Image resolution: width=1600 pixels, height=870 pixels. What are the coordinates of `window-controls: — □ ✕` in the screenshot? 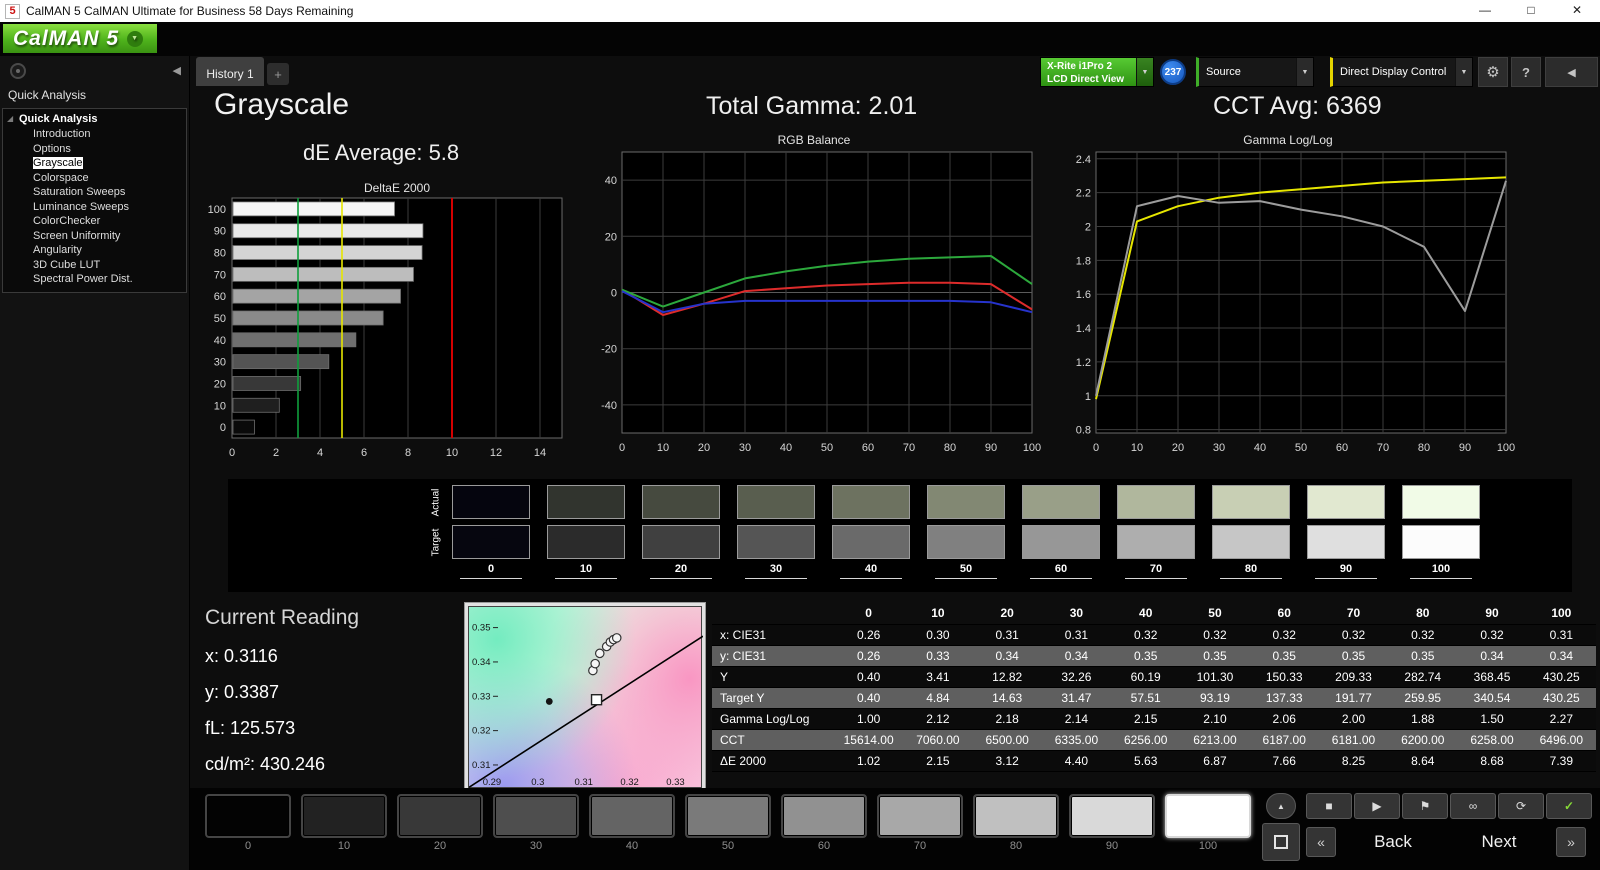 It's located at (1531, 11).